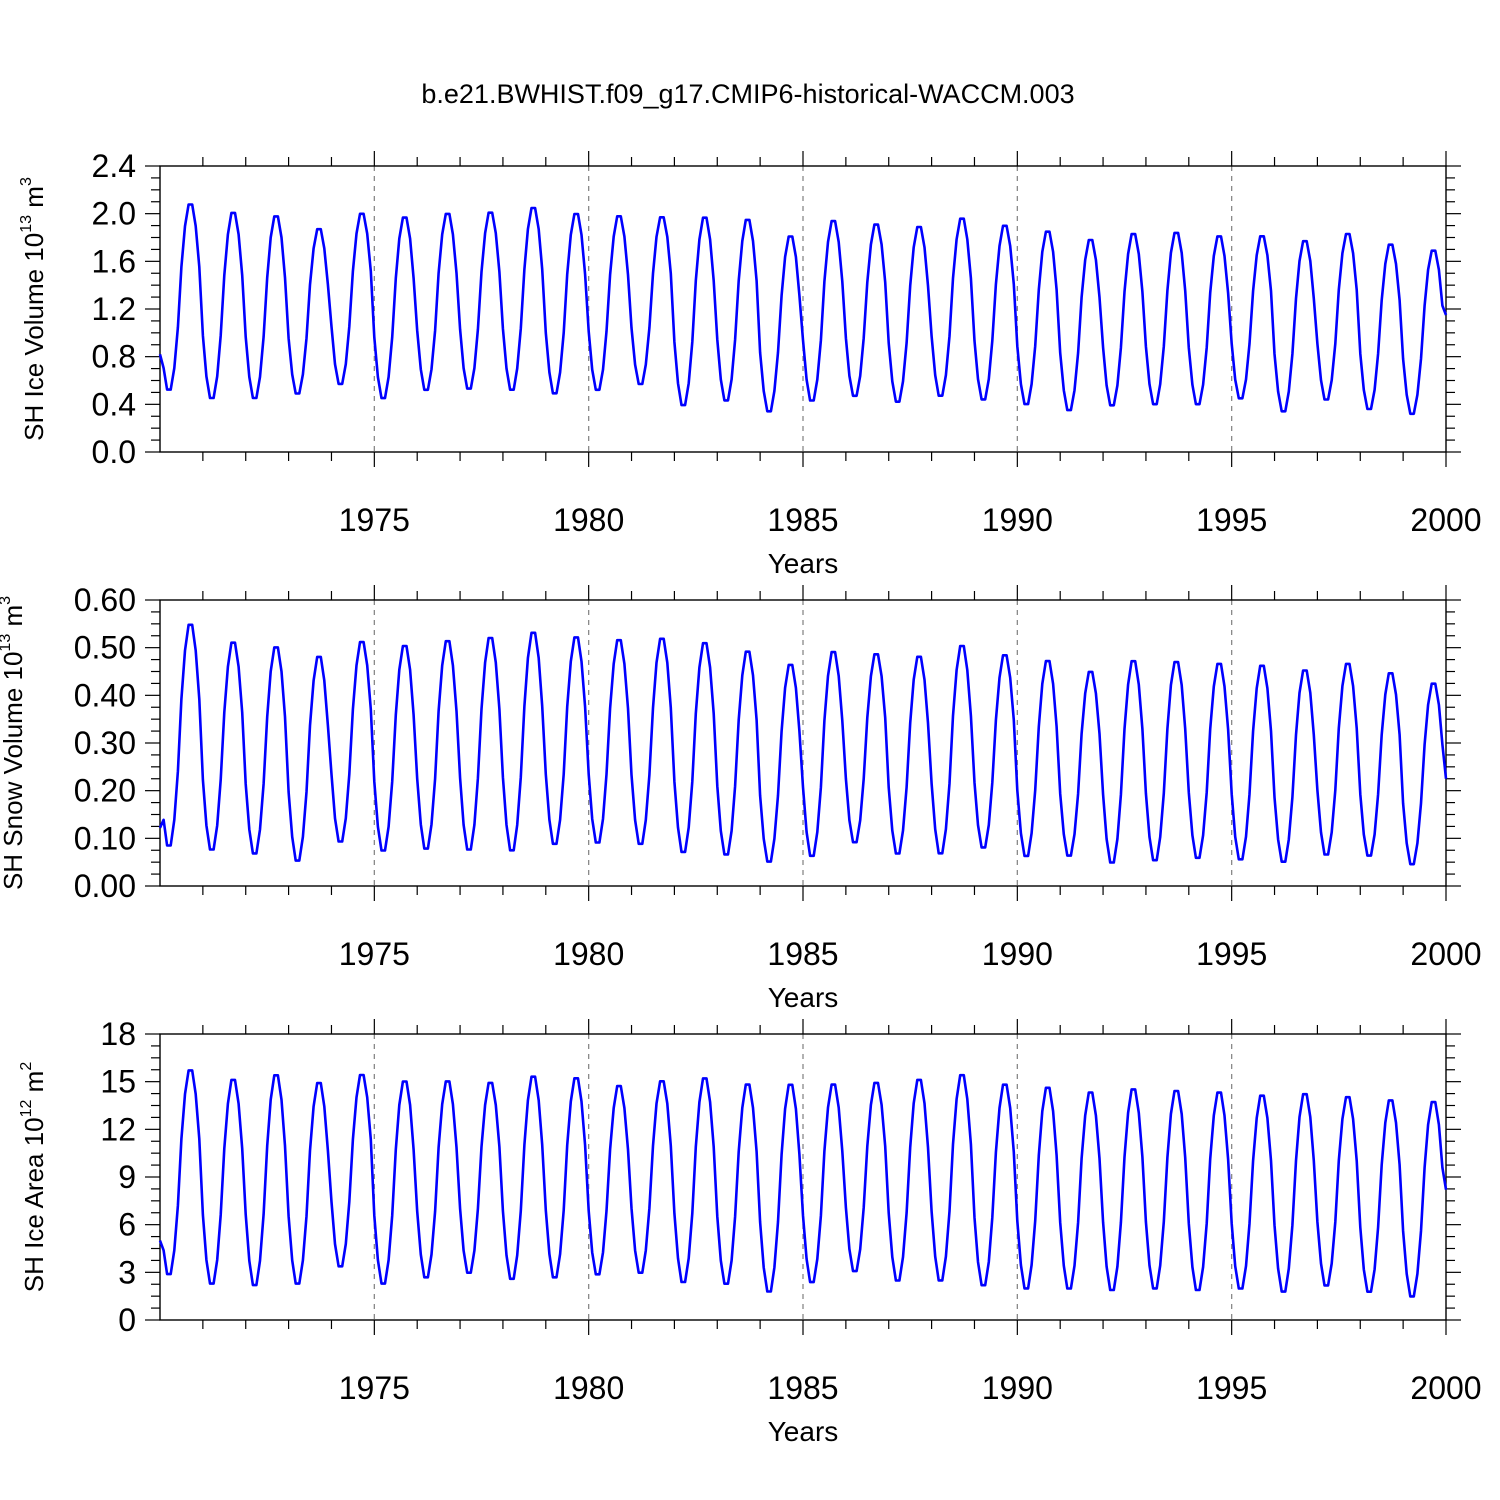  I want to click on y-axis-label: SH Ice Volume 1013 m3, so click(33, 309).